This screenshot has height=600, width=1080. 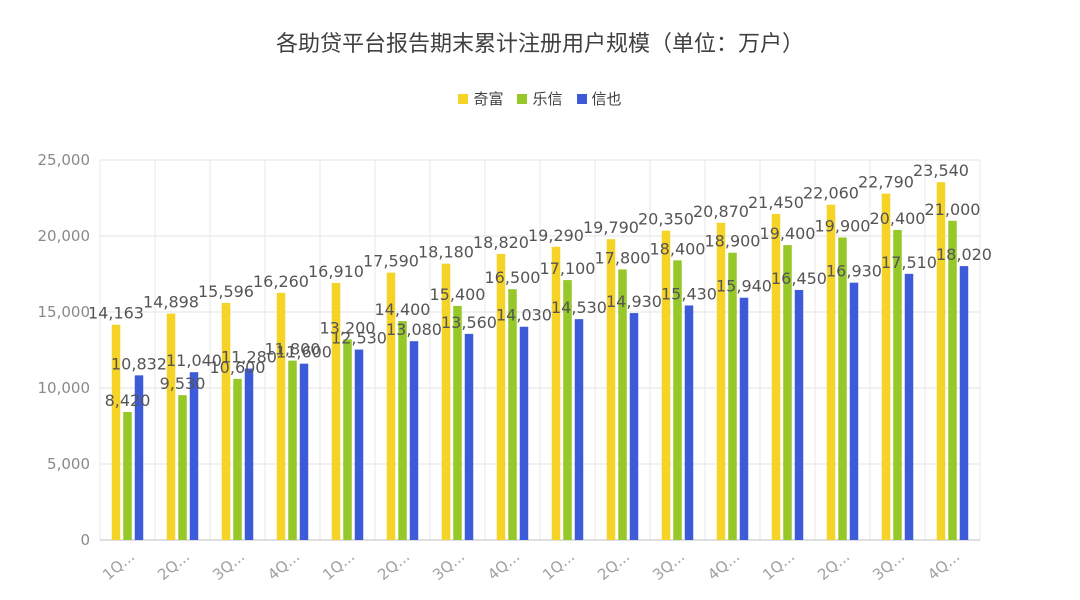 What do you see at coordinates (85, 540) in the screenshot?
I see `y-tick-label: 0` at bounding box center [85, 540].